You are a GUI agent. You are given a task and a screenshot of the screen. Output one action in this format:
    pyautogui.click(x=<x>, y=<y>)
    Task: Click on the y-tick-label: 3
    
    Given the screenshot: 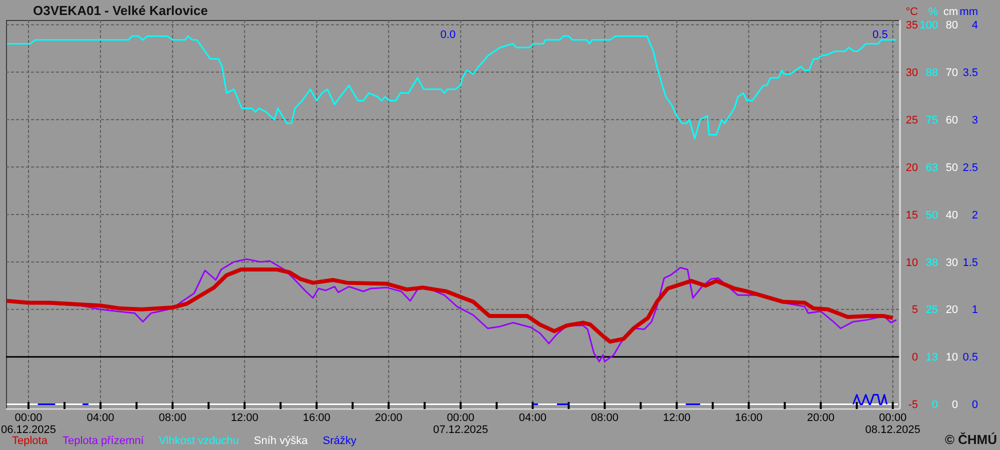 What is the action you would take?
    pyautogui.click(x=975, y=120)
    